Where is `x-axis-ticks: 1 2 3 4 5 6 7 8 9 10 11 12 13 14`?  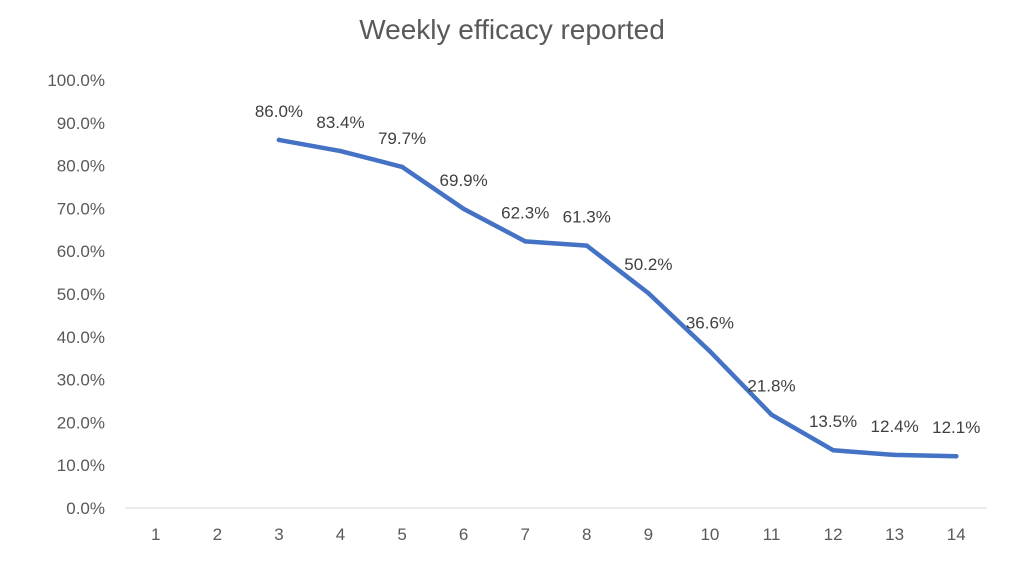 x-axis-ticks: 1 2 3 4 5 6 7 8 9 10 11 12 13 14 is located at coordinates (558, 534).